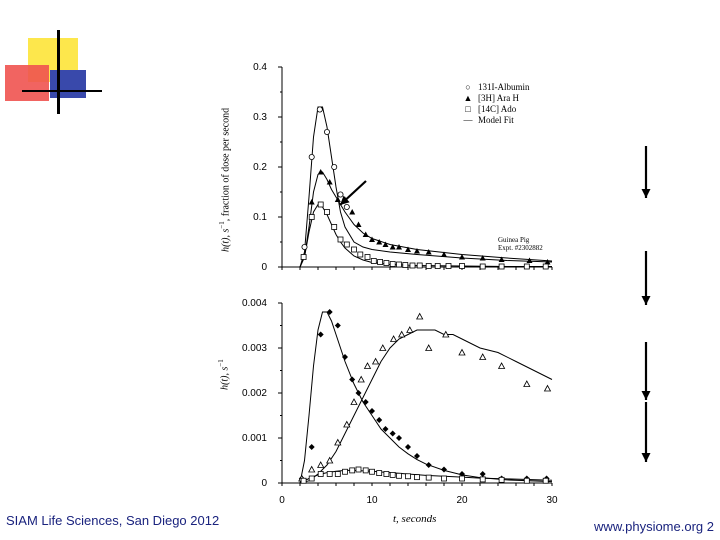  Describe the element at coordinates (254, 393) in the screenshot. I see `y-tick-label: 0.002` at that location.